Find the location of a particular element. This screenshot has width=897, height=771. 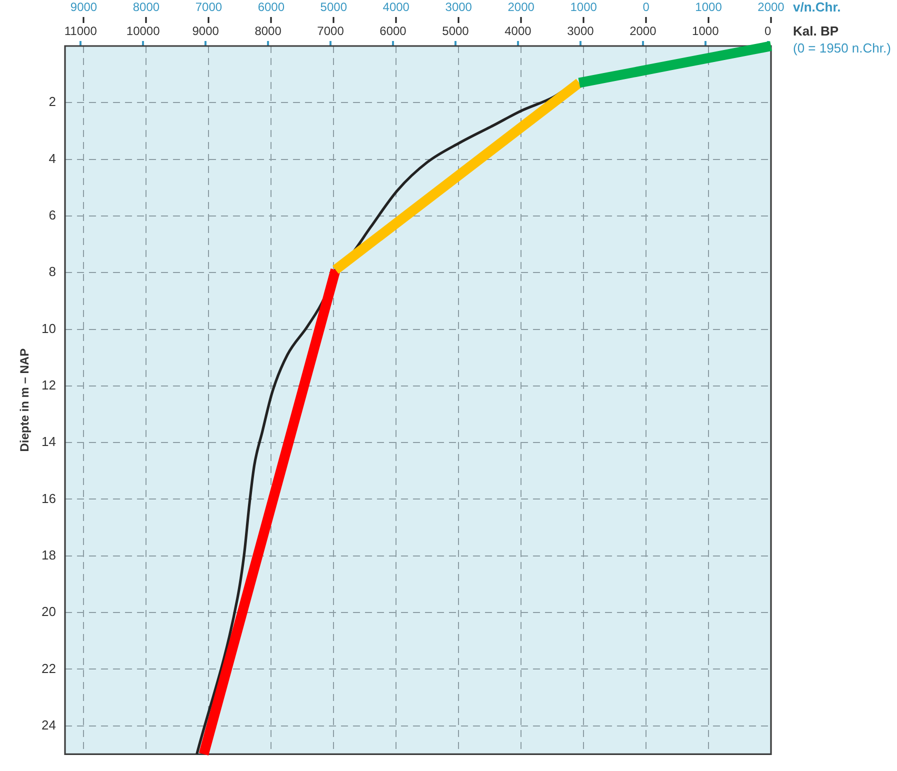

x-tick-label: 8000 is located at coordinates (146, 7).